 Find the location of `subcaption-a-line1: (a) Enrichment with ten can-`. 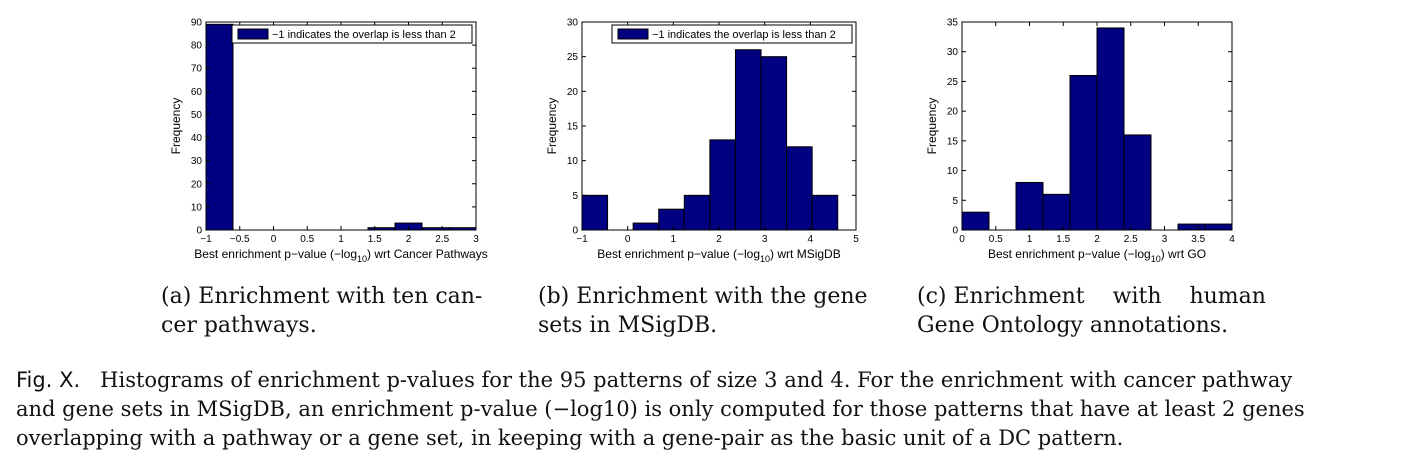

subcaption-a-line1: (a) Enrichment with ten can- is located at coordinates (322, 296).